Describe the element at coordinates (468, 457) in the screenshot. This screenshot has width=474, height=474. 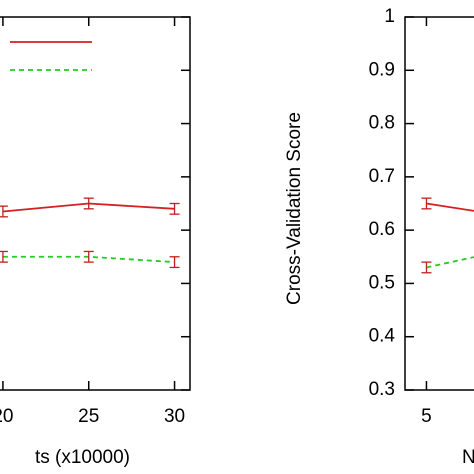
I see `x-axis-label: N` at that location.